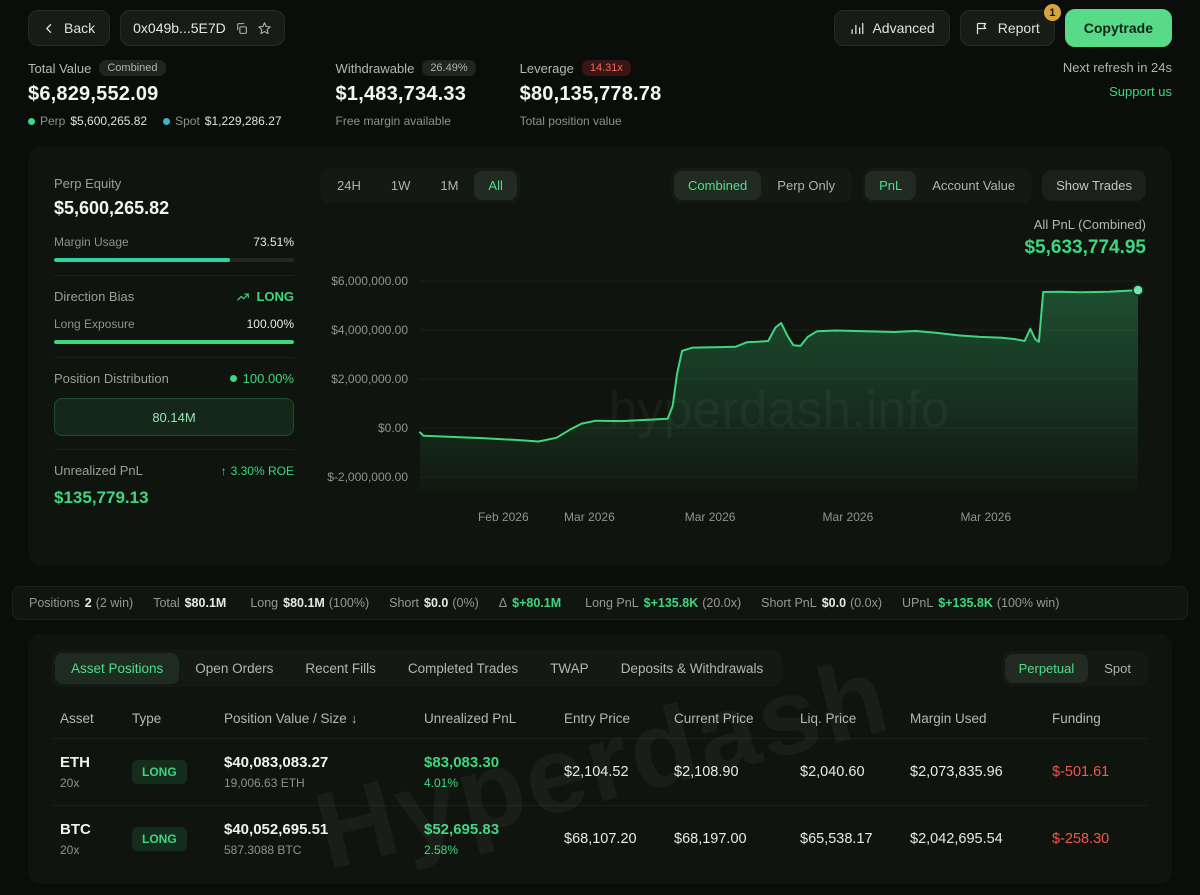 This screenshot has height=895, width=1200. I want to click on perp-breakdown: Perp $5,600,265.82, so click(87, 121).